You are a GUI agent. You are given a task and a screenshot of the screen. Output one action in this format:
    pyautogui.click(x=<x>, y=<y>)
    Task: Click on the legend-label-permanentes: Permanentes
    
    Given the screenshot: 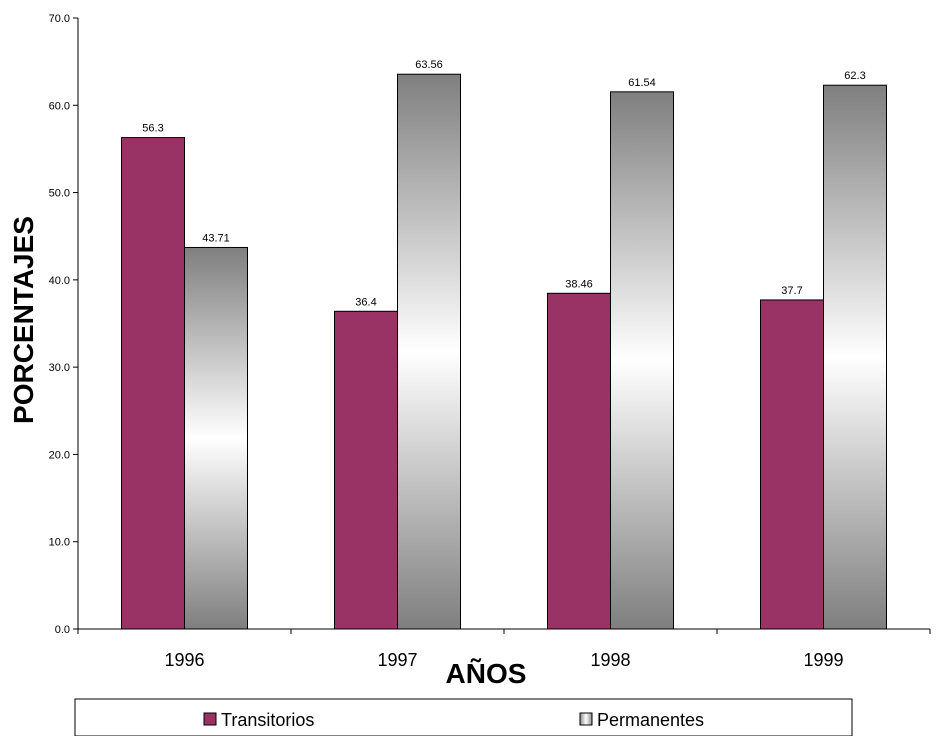 What is the action you would take?
    pyautogui.click(x=650, y=720)
    